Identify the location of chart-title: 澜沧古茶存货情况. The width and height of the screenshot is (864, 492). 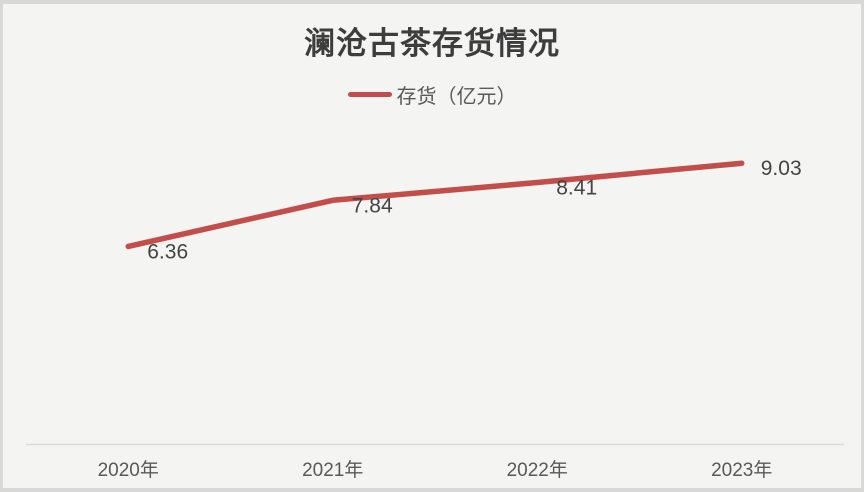
(432, 44).